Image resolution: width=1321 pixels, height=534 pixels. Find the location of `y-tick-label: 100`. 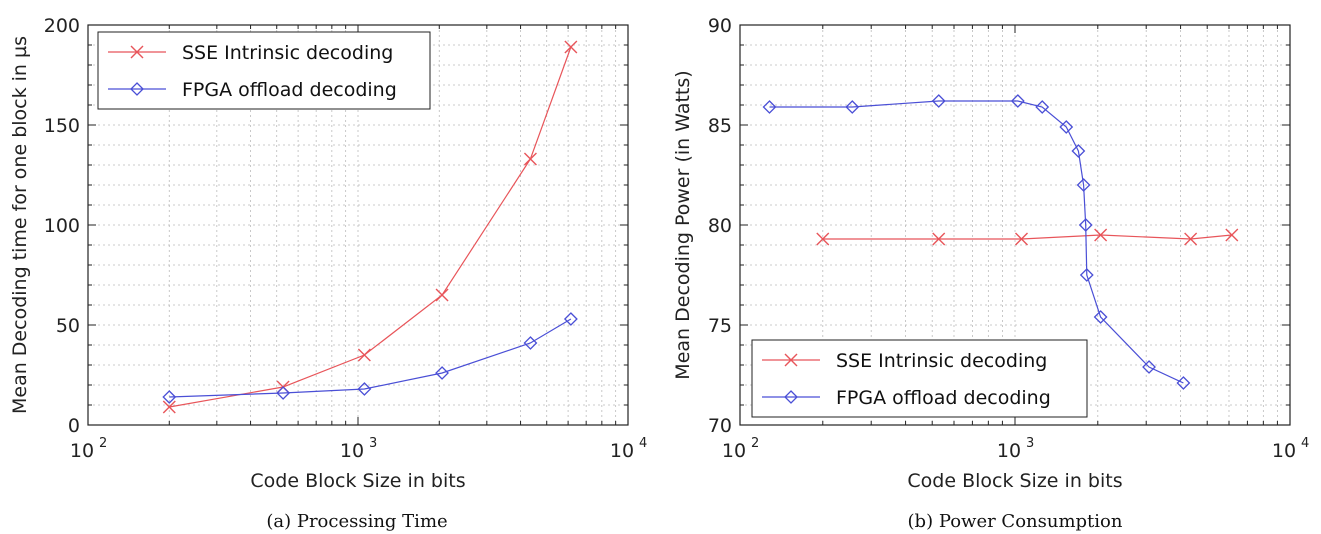

y-tick-label: 100 is located at coordinates (62, 226).